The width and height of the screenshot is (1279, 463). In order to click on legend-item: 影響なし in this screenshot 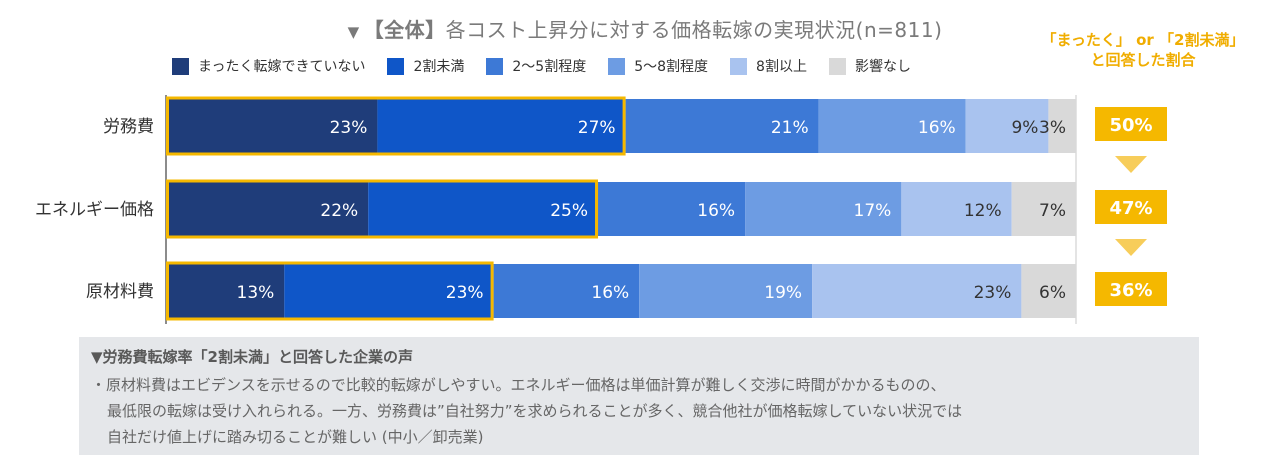, I will do `click(869, 66)`.